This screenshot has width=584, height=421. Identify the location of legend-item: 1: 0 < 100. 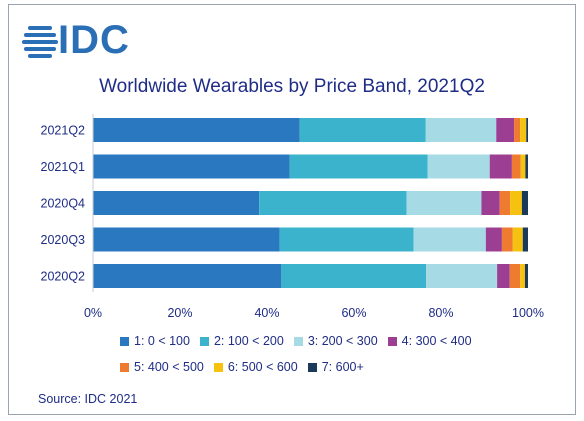
(155, 341).